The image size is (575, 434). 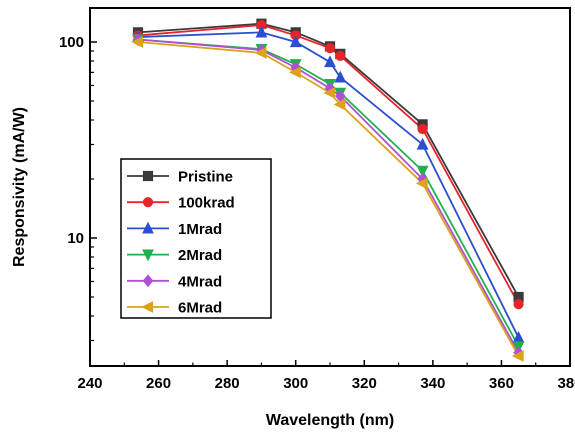 I want to click on legend-label: 1Mrad, so click(x=200, y=229).